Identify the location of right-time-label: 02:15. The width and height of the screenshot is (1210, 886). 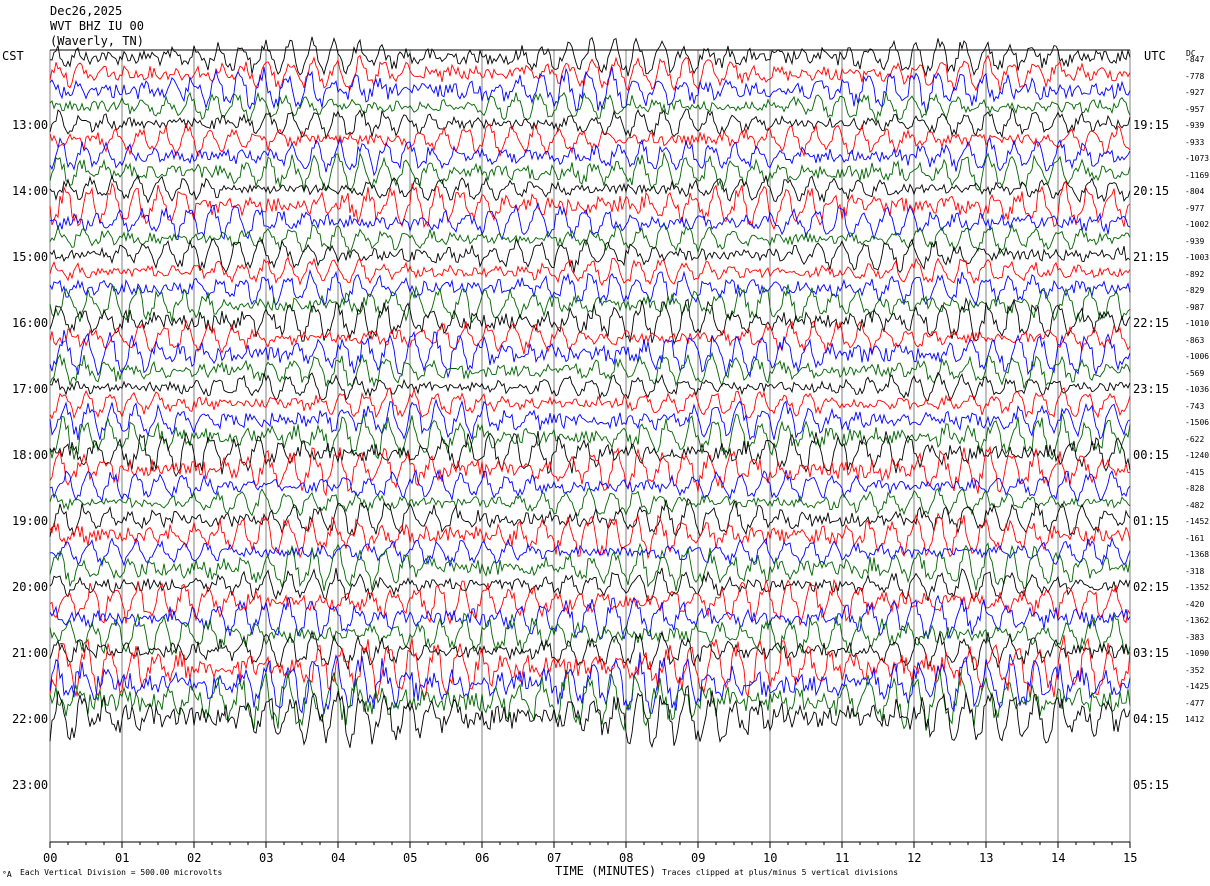
(1151, 587).